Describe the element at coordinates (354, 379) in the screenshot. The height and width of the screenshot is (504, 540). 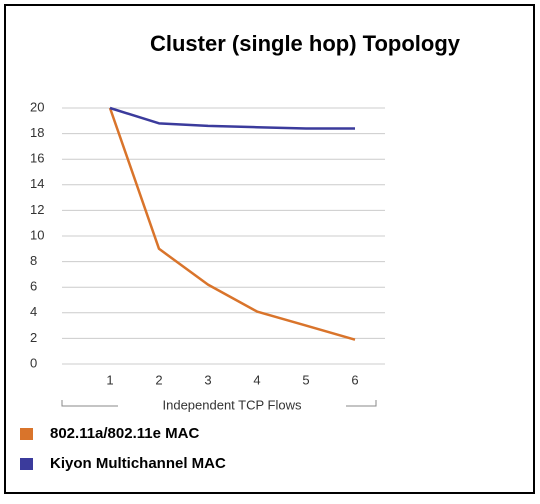
I see `x-tick-label: 6` at that location.